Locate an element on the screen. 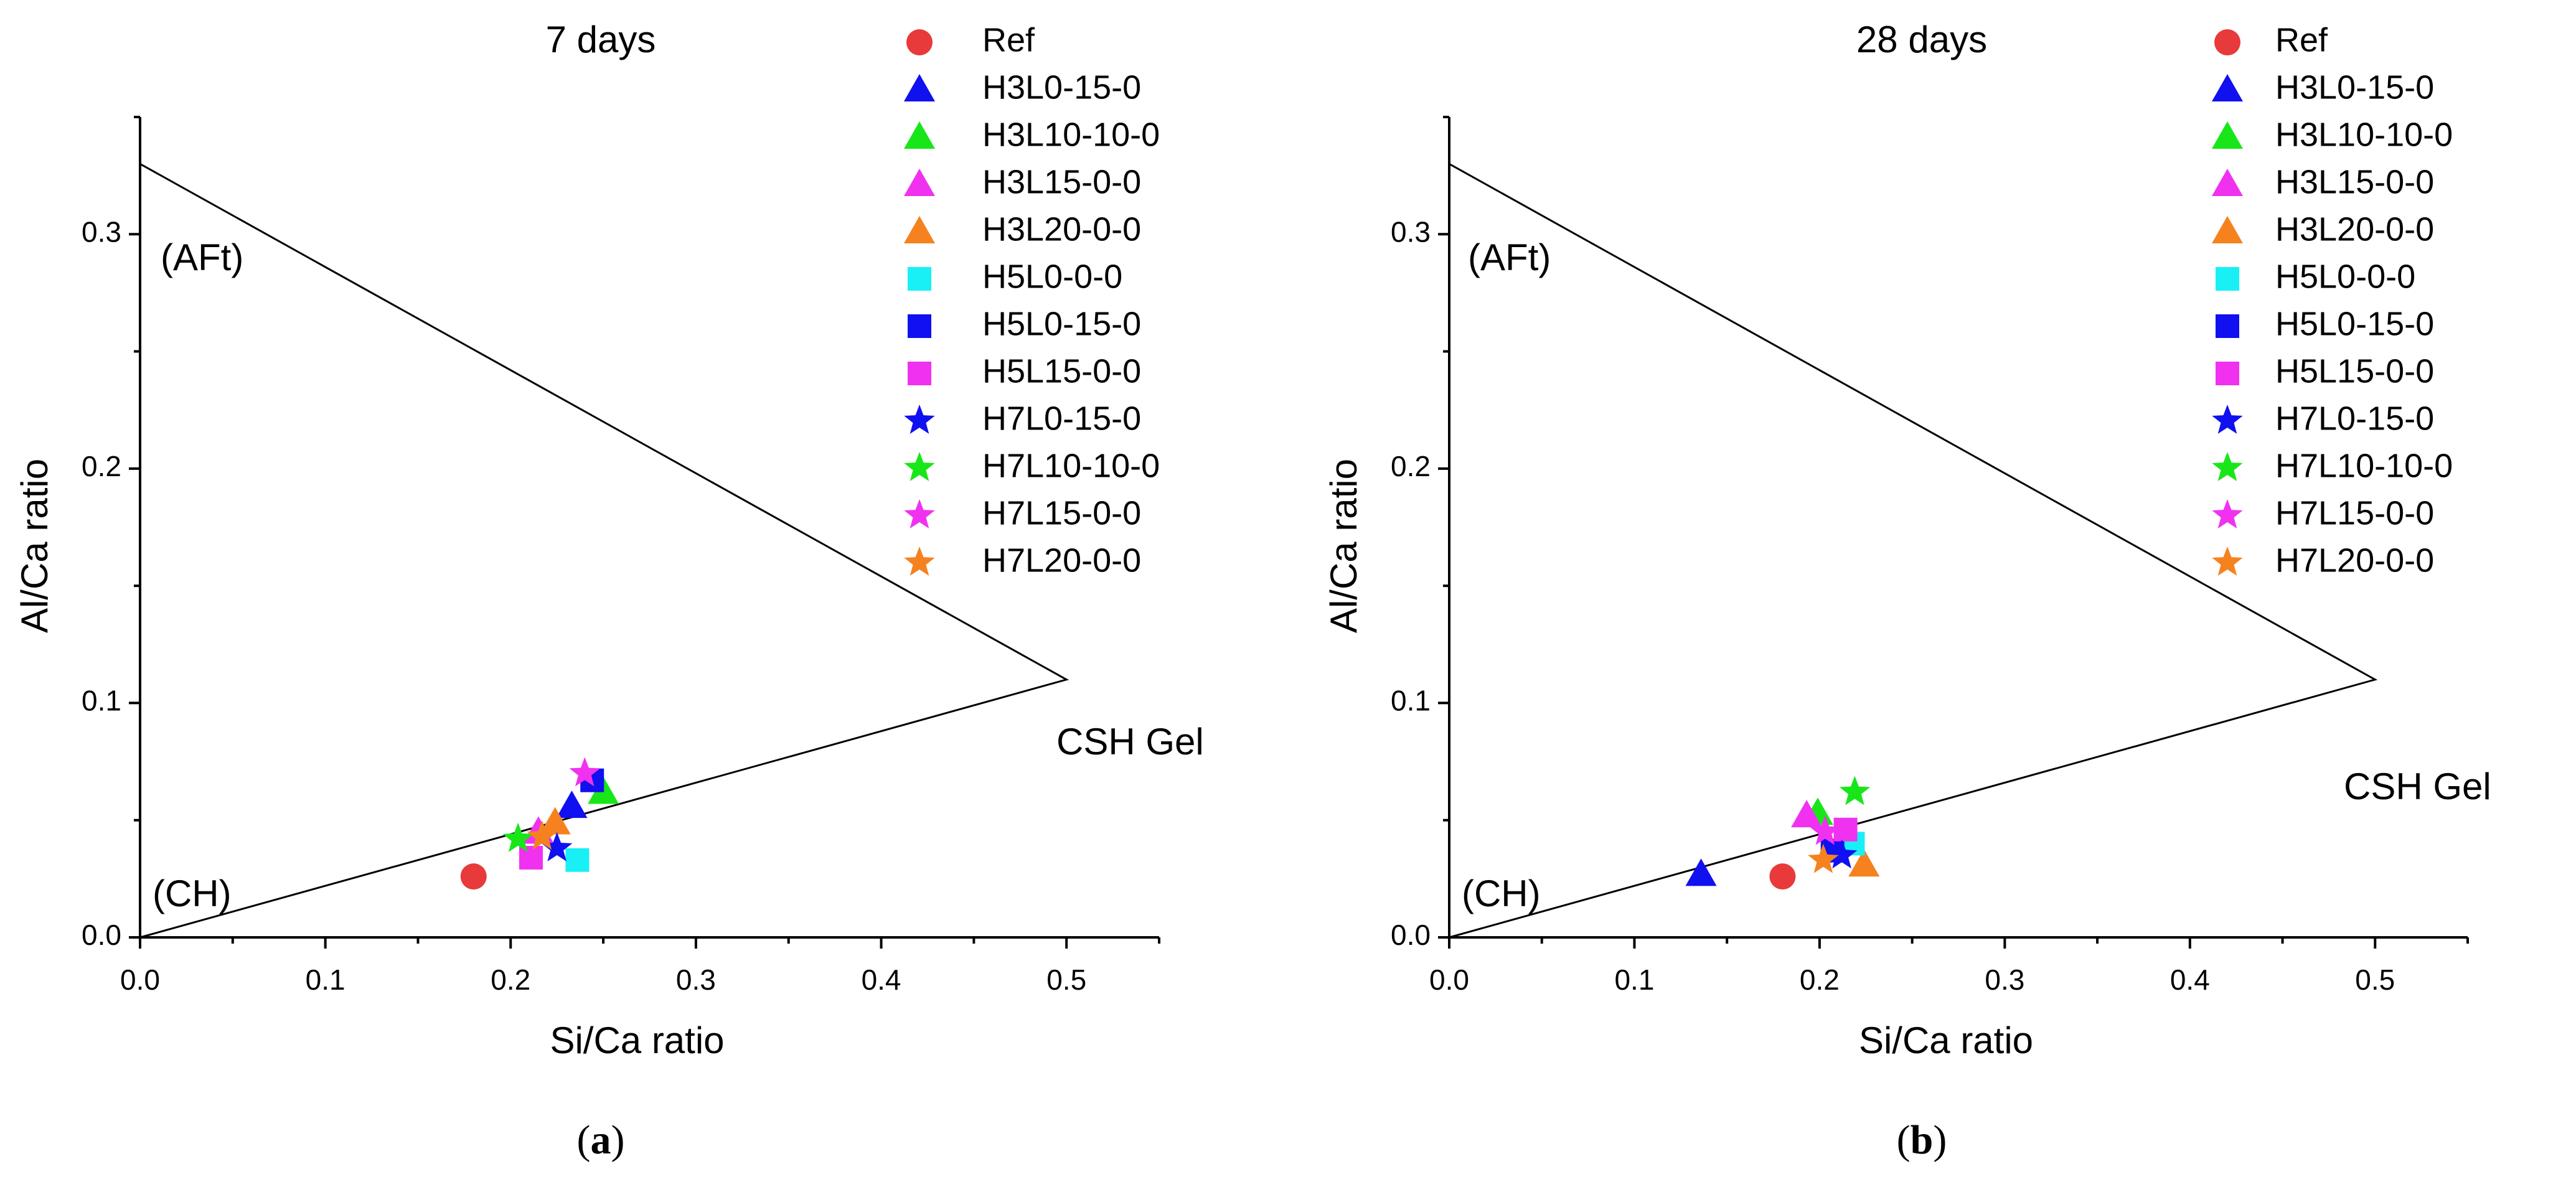 The width and height of the screenshot is (2576, 1182). chart-title: 28 days is located at coordinates (1921, 39).